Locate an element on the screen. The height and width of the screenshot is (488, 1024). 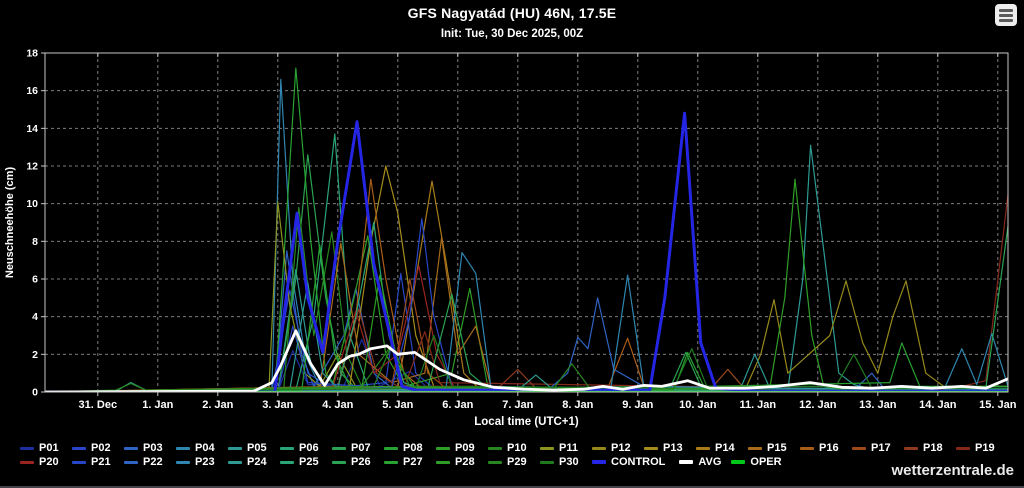
legend-item-p22: P22 is located at coordinates (150, 462).